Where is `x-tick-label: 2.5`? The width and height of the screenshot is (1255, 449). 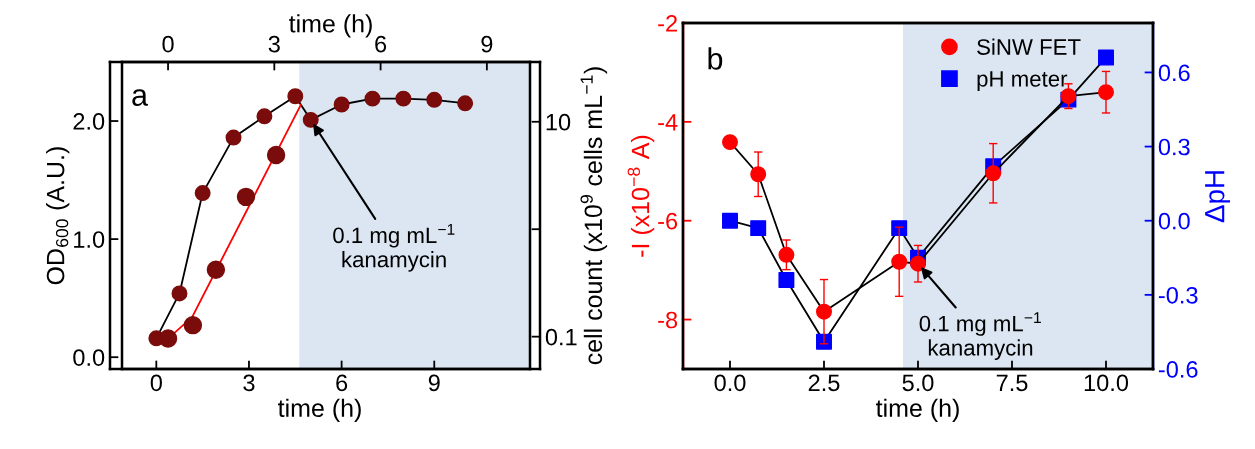 x-tick-label: 2.5 is located at coordinates (824, 383).